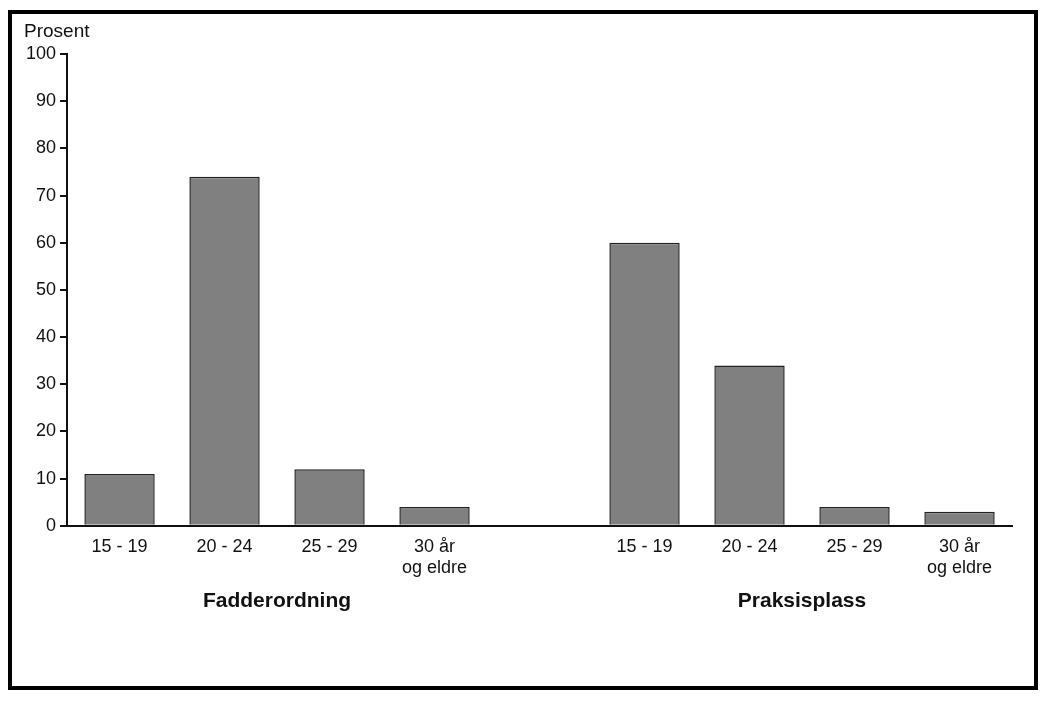  I want to click on y-axis-title: Prosent, so click(57, 30).